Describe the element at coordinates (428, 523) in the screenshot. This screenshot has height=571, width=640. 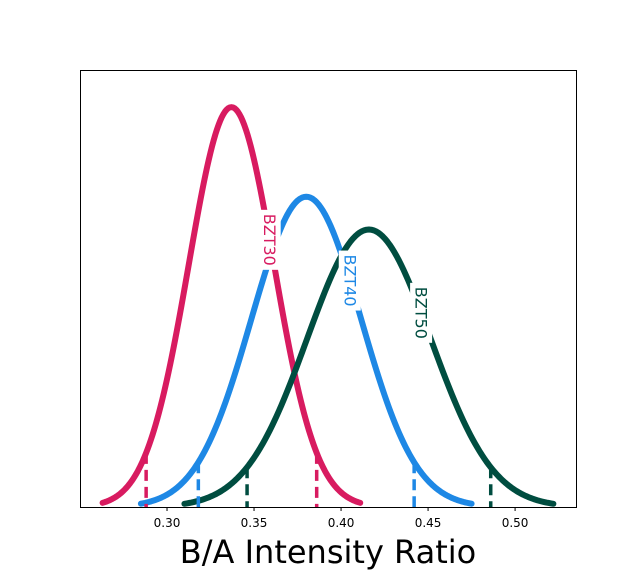
I see `x-tick-label: 0.45` at that location.